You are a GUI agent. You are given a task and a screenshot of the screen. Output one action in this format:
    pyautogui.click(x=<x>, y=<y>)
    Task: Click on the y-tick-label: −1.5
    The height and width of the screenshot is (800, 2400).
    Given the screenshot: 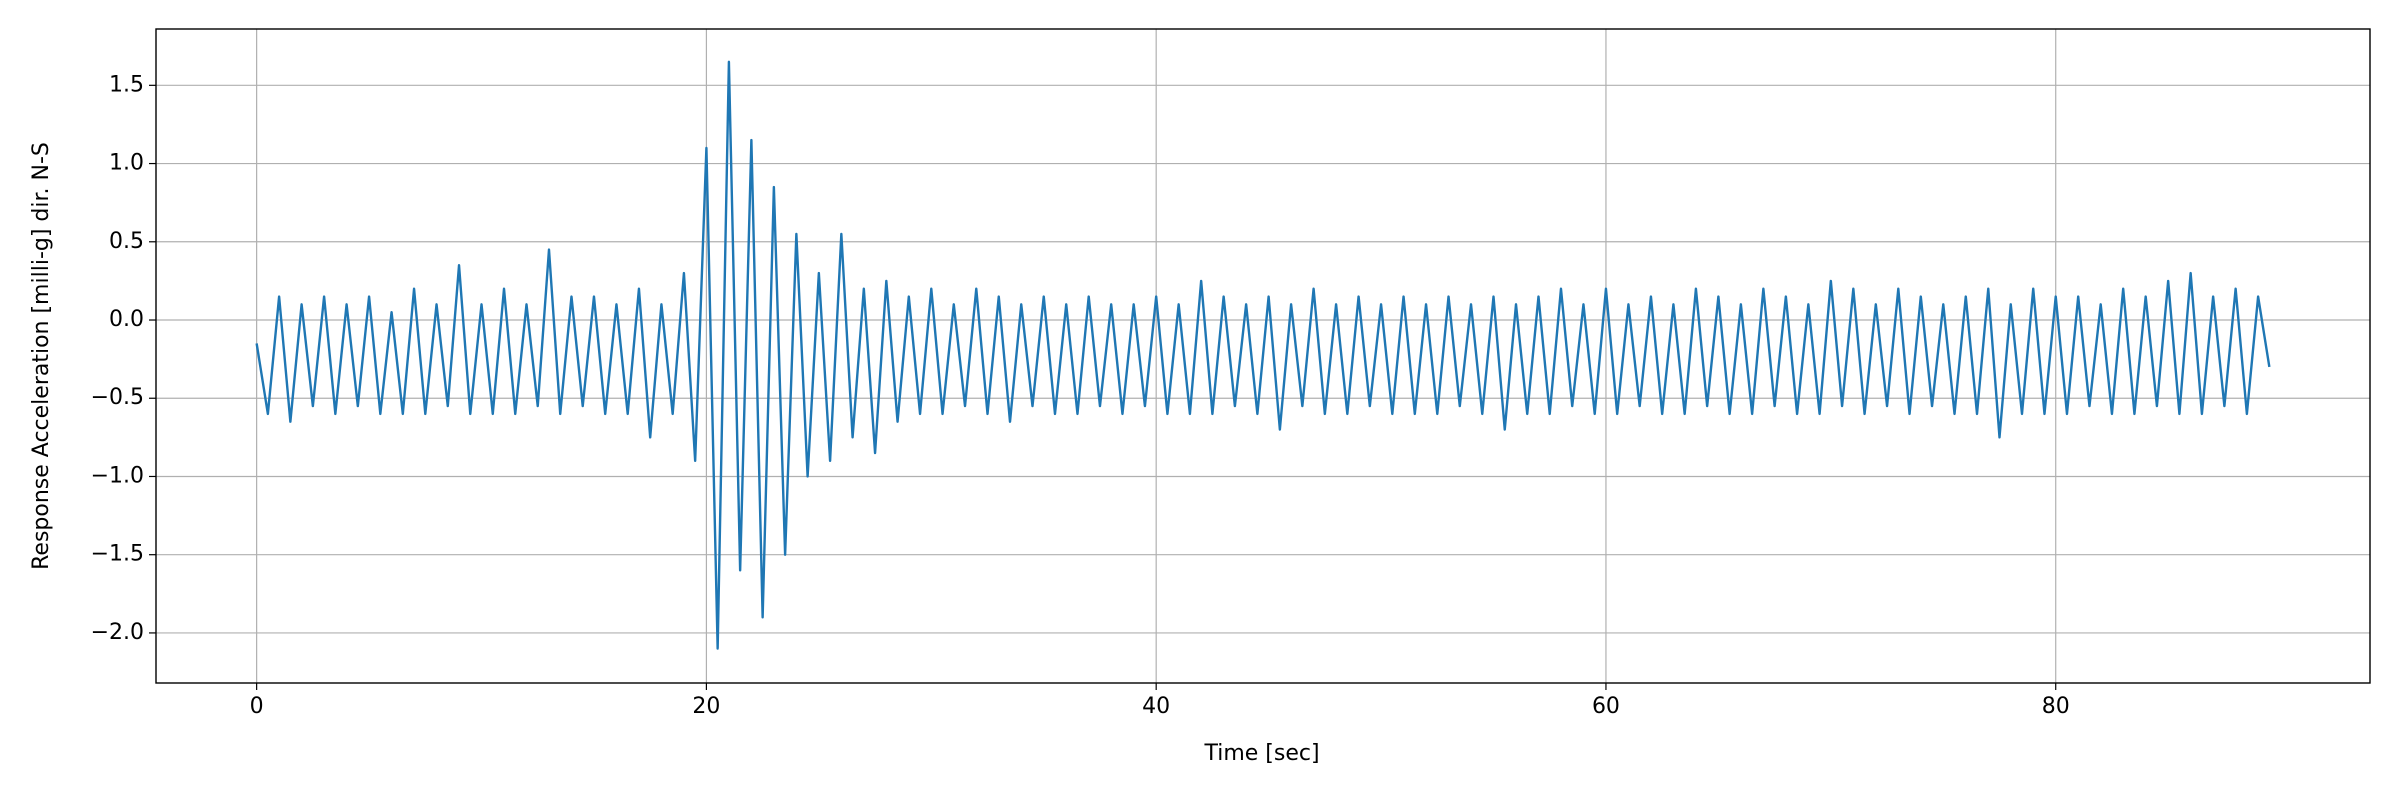 What is the action you would take?
    pyautogui.click(x=117, y=554)
    